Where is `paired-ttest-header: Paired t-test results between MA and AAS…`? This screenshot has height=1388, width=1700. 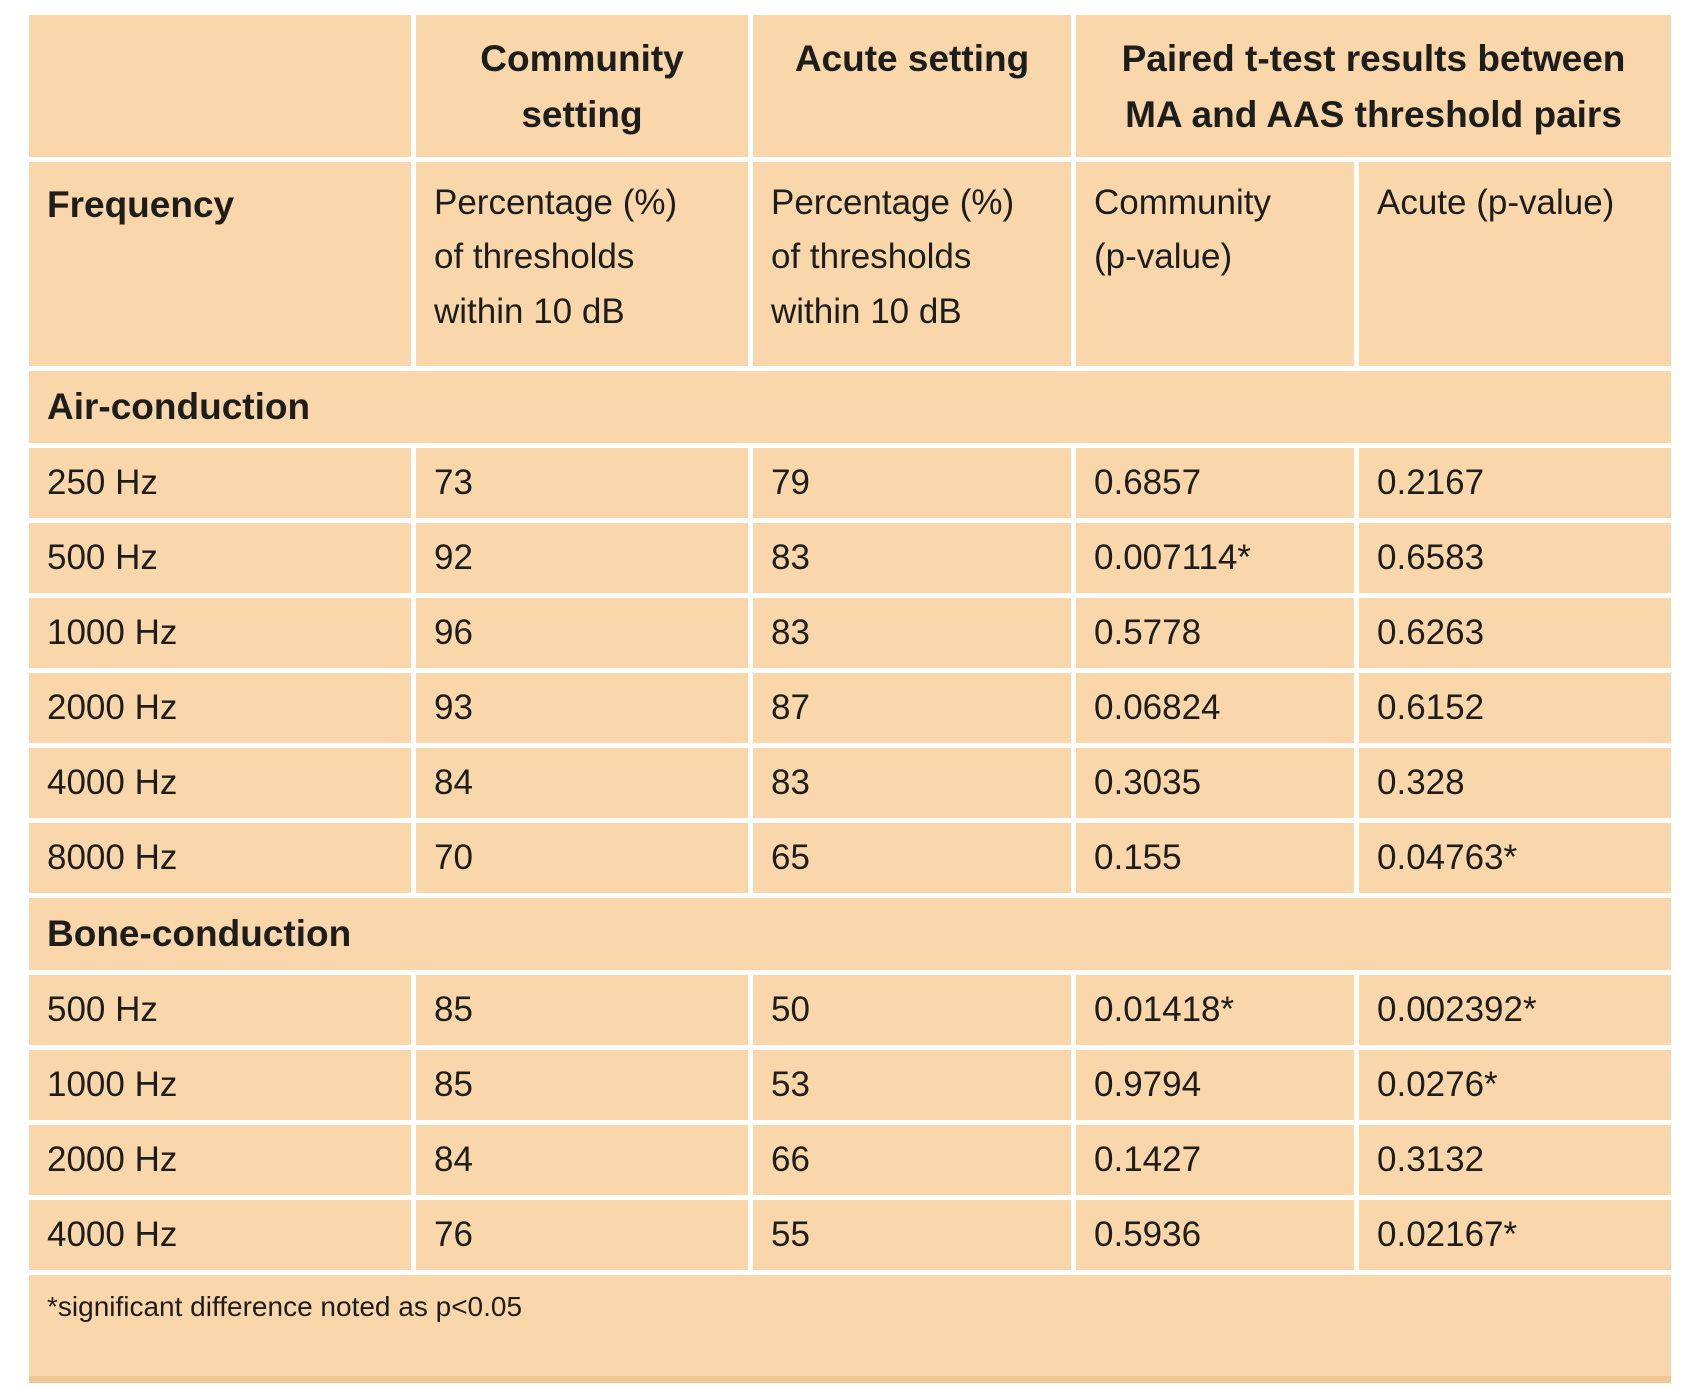 paired-ttest-header: Paired t-test results between MA and AAS… is located at coordinates (1374, 86).